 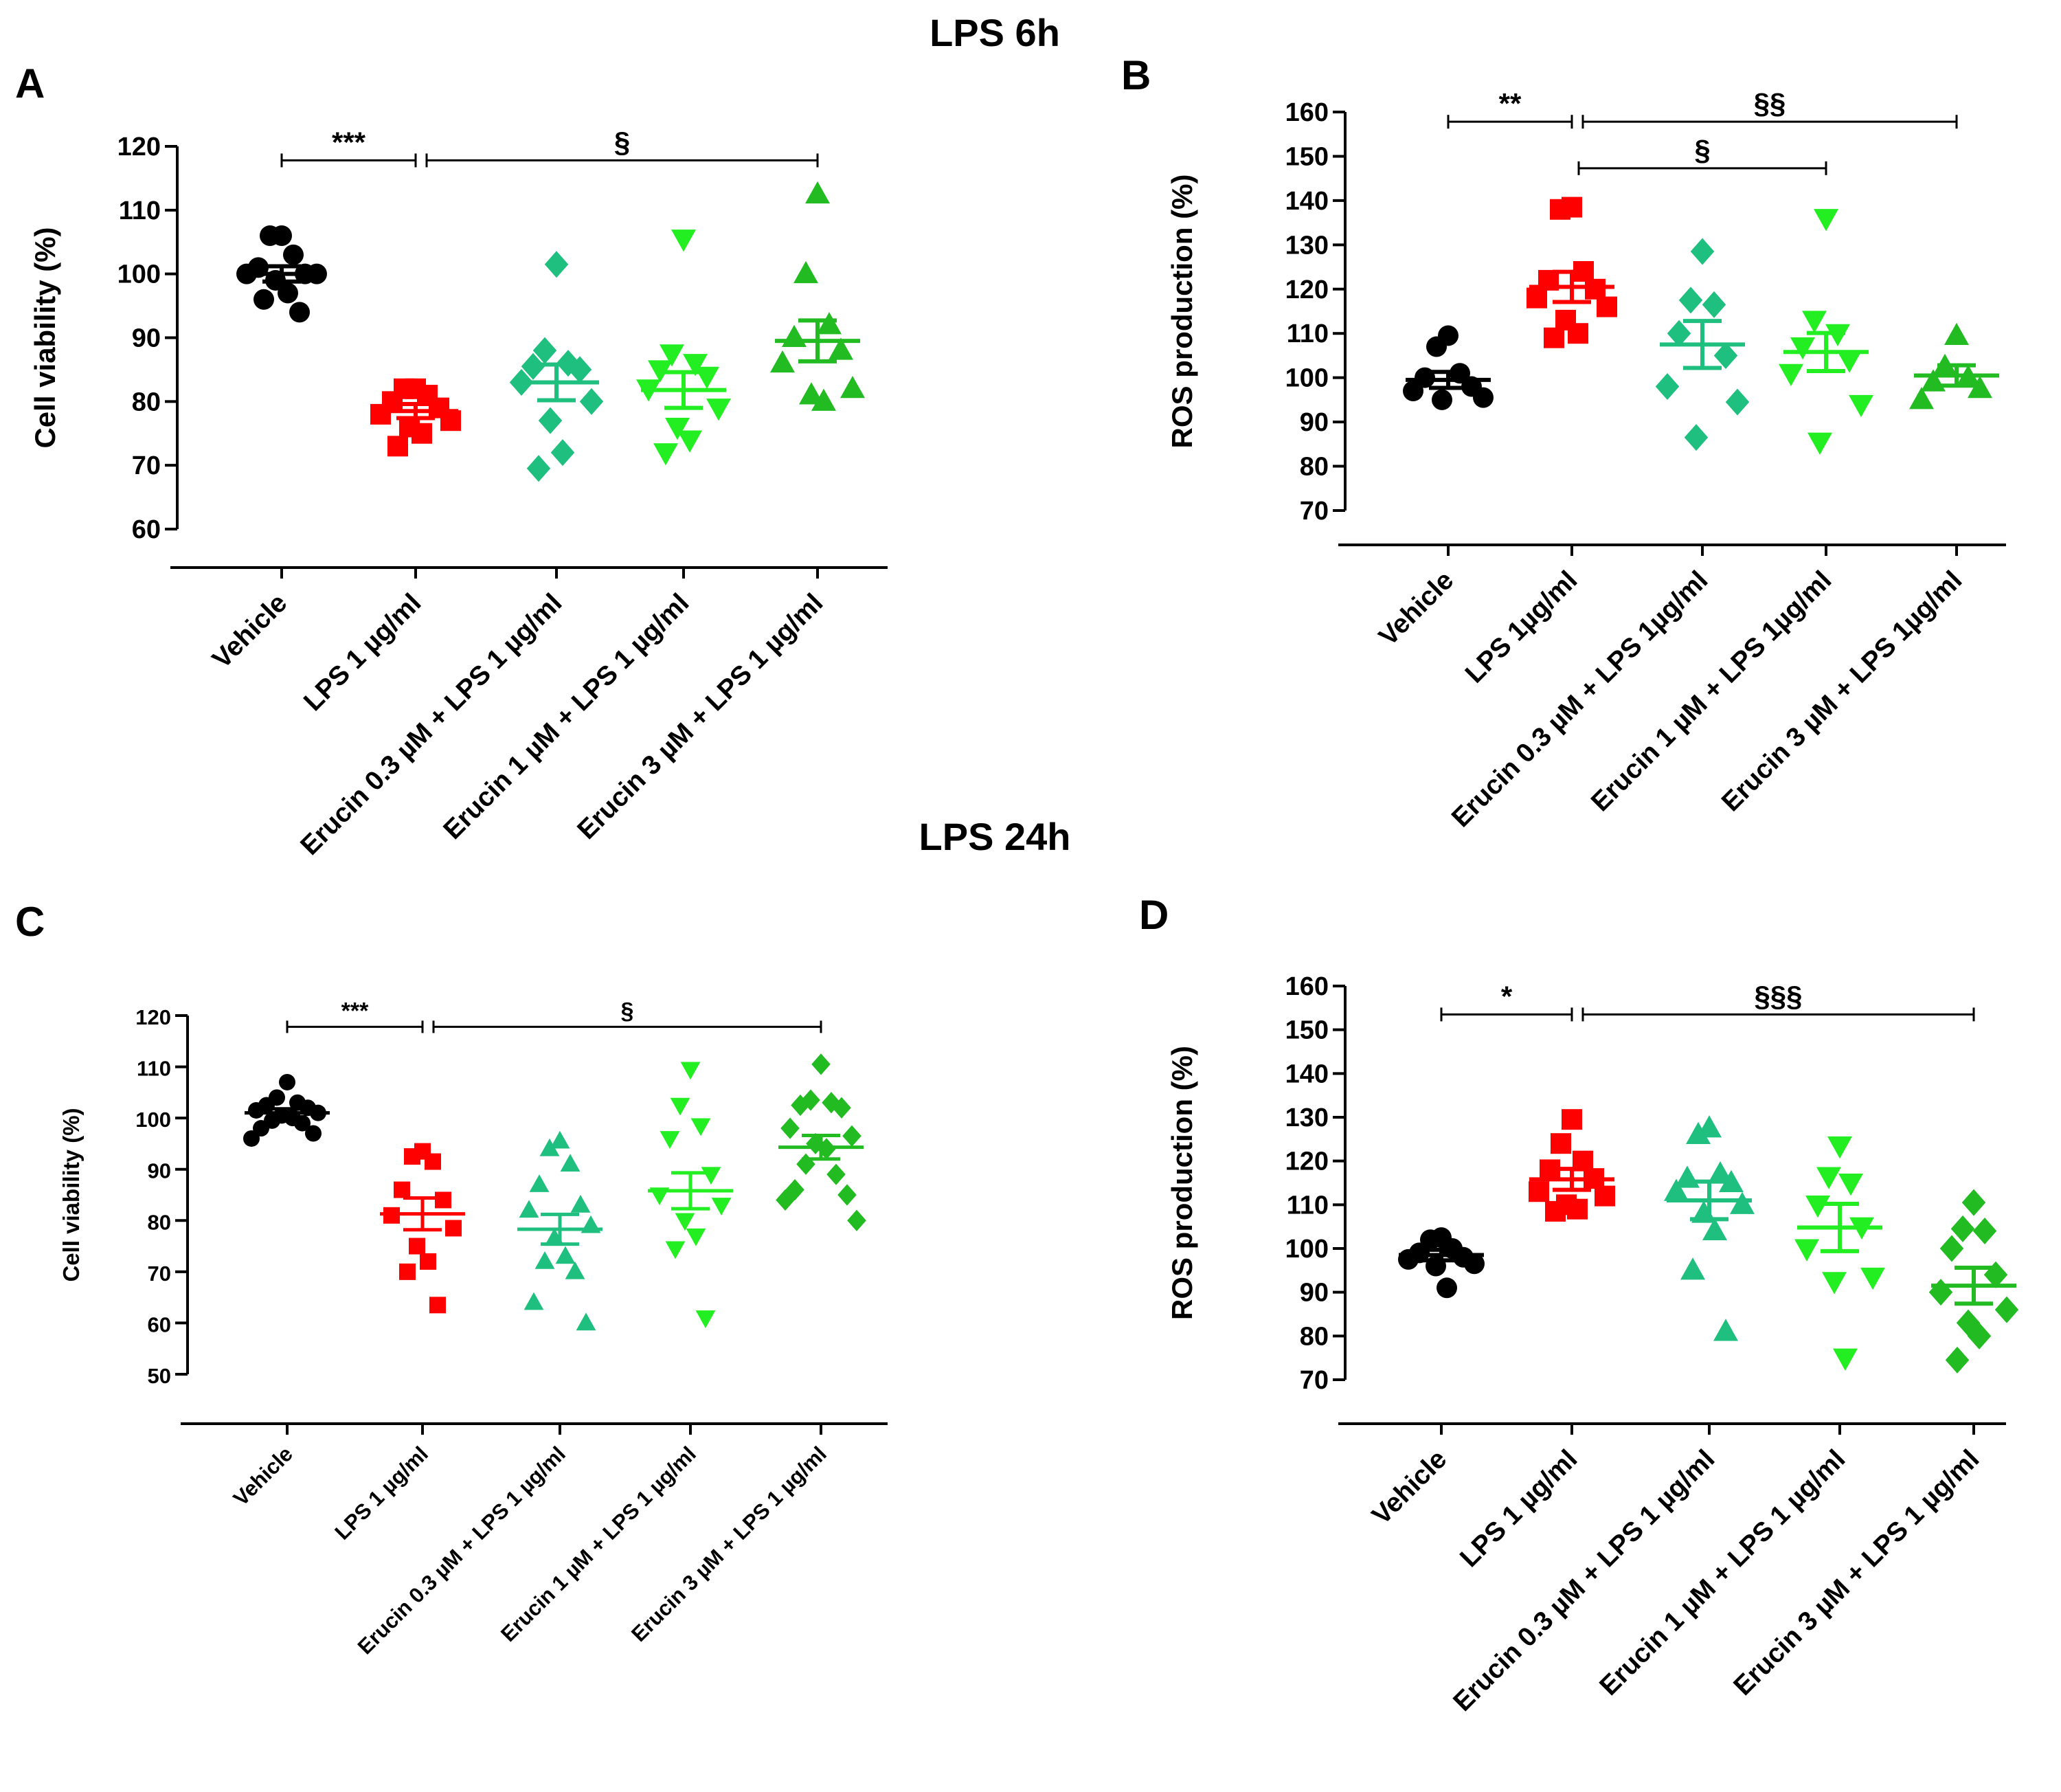 I want to click on panel-letter: A, so click(x=30, y=83).